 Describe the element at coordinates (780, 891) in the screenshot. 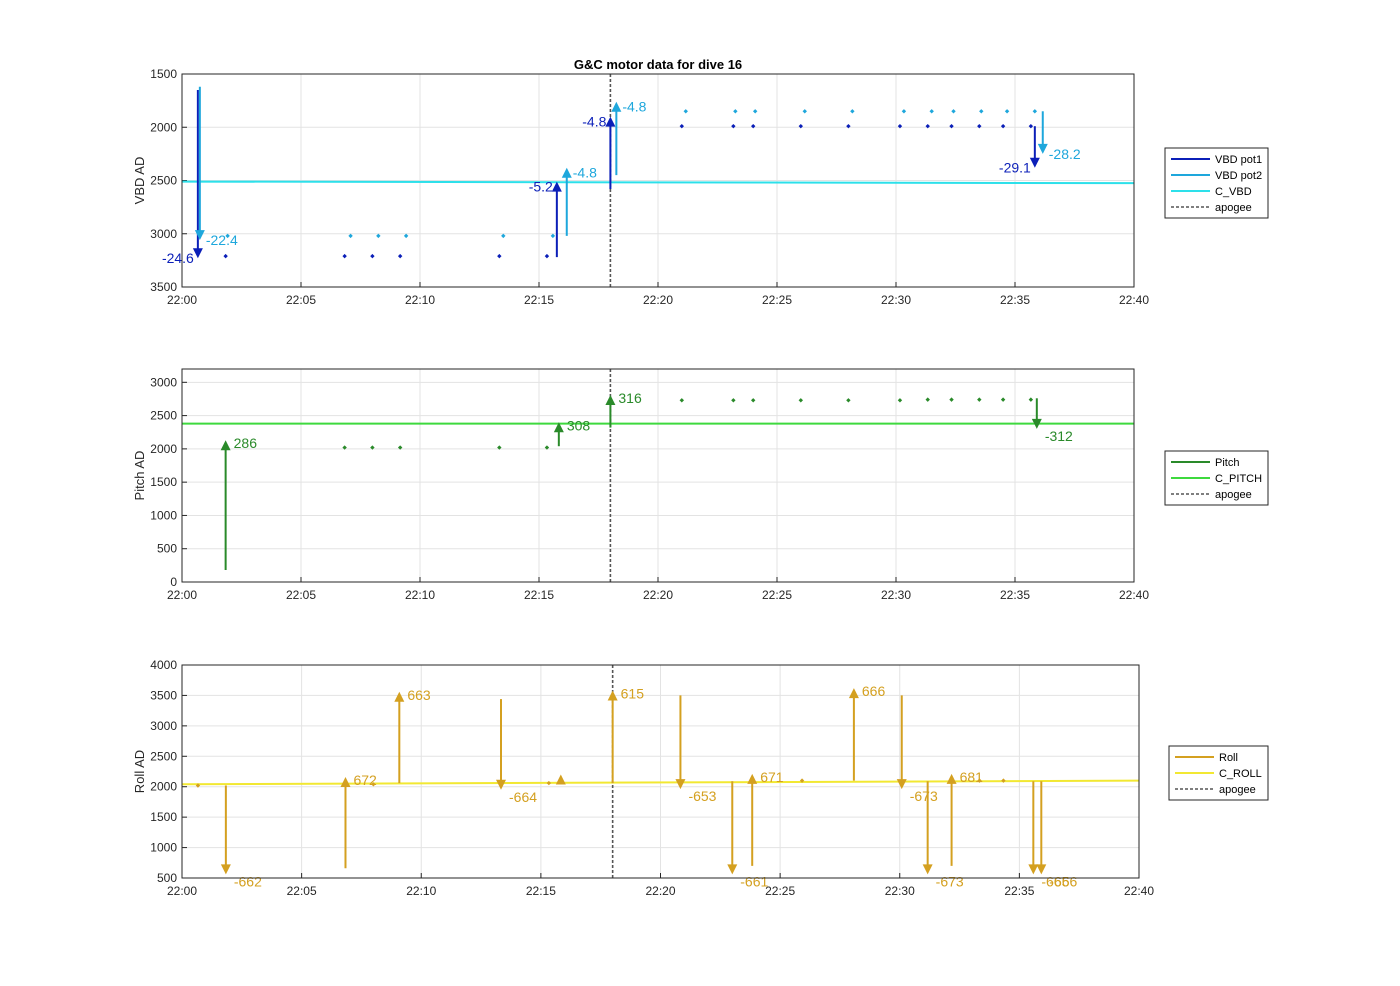

I see `x-tick-label: 22:25` at that location.